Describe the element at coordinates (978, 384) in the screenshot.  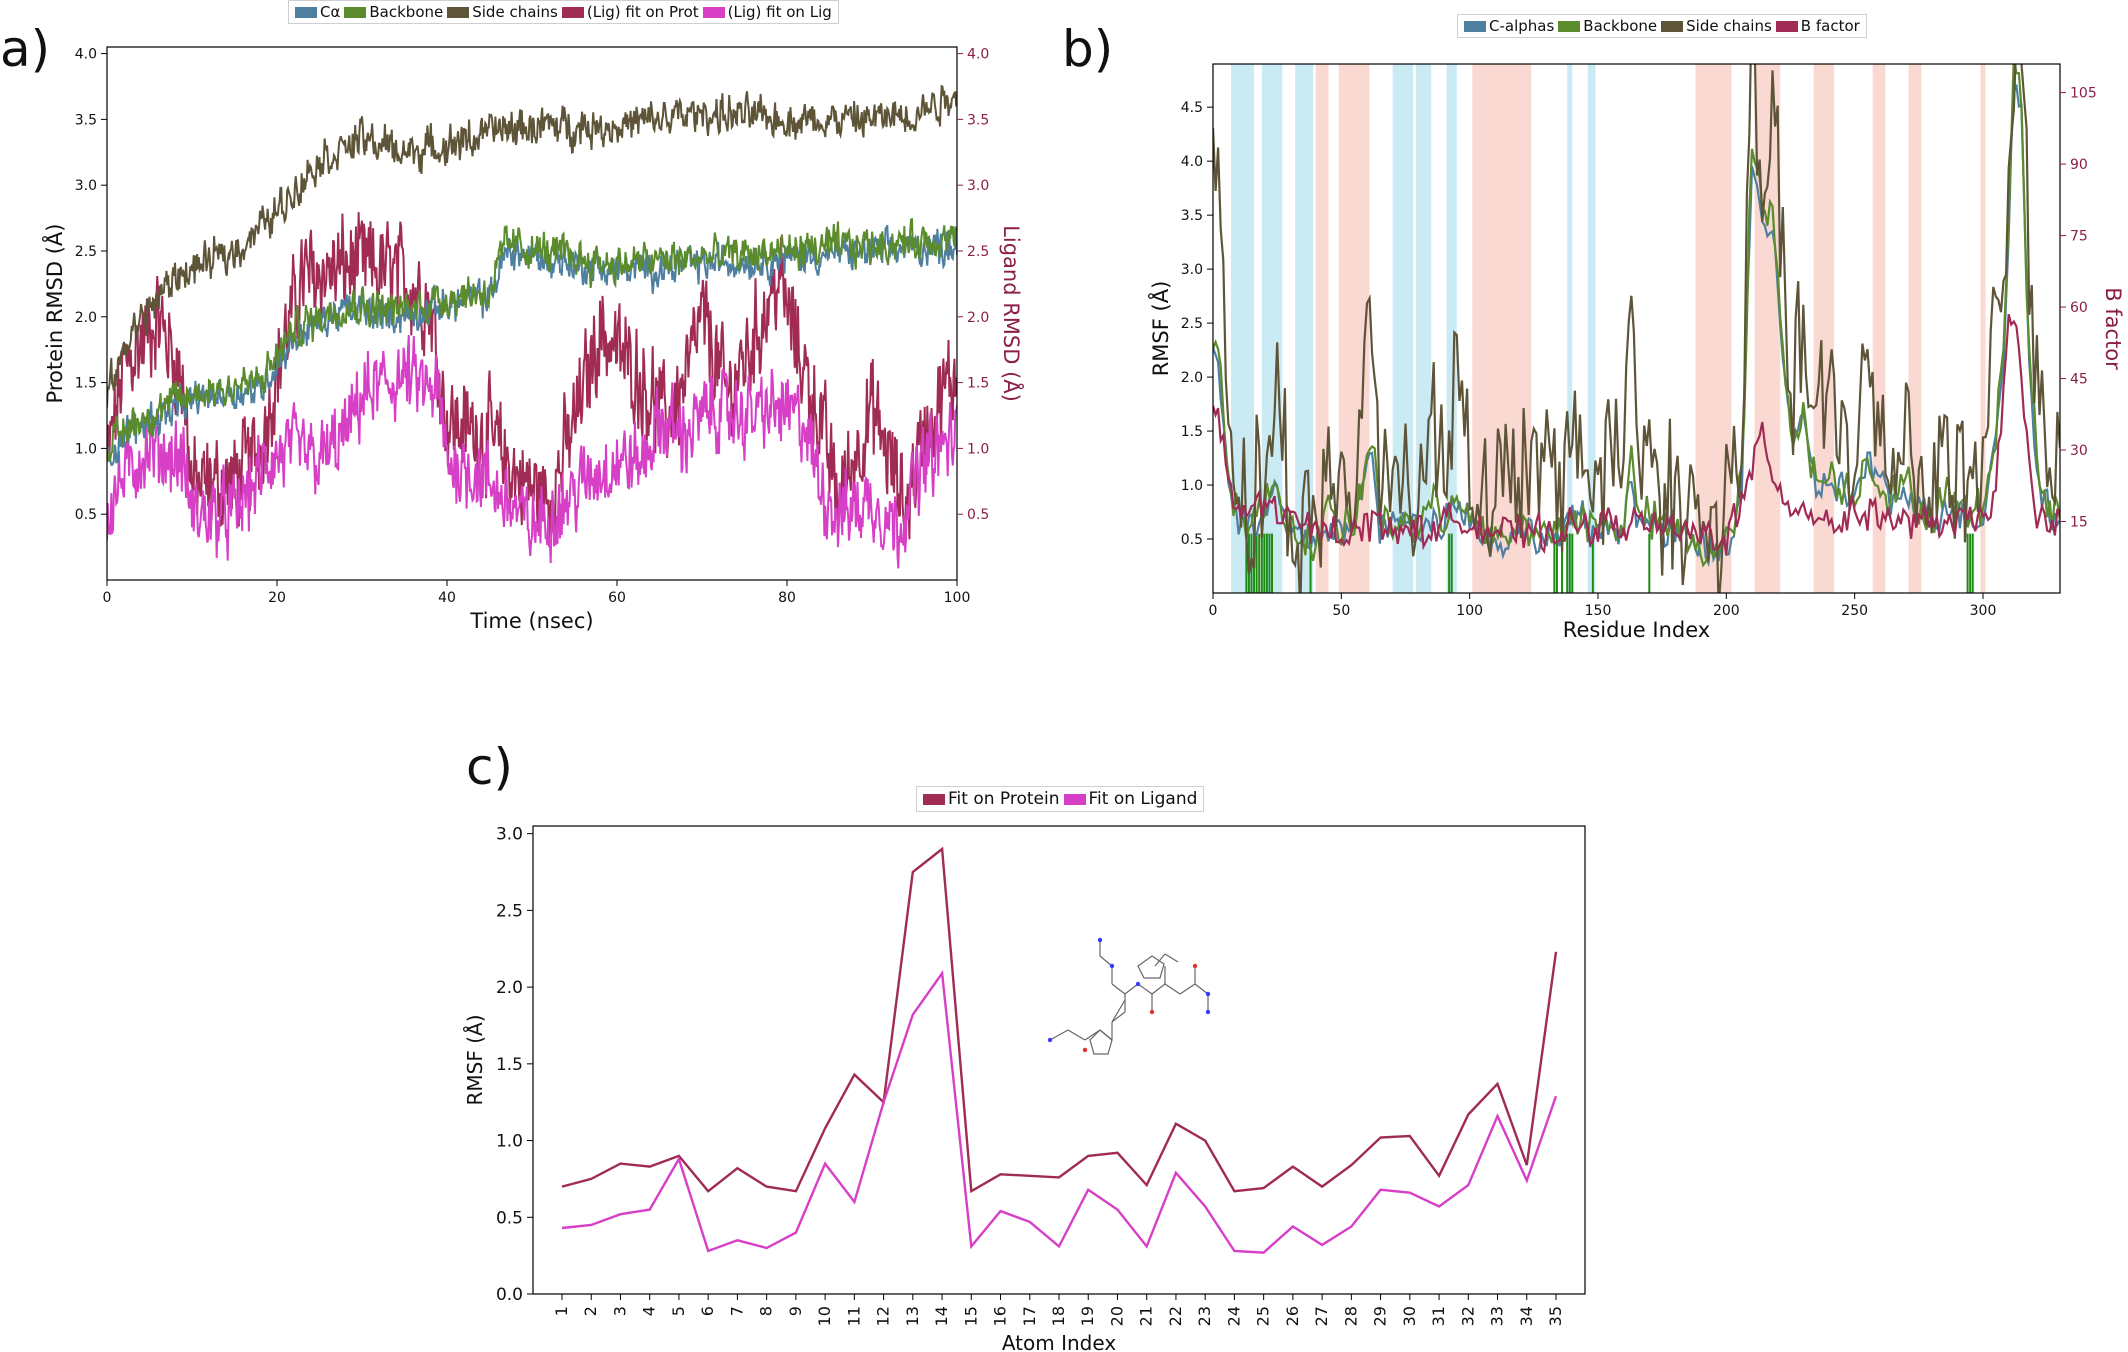
I see `y2-tick-label-a: 1.5` at that location.